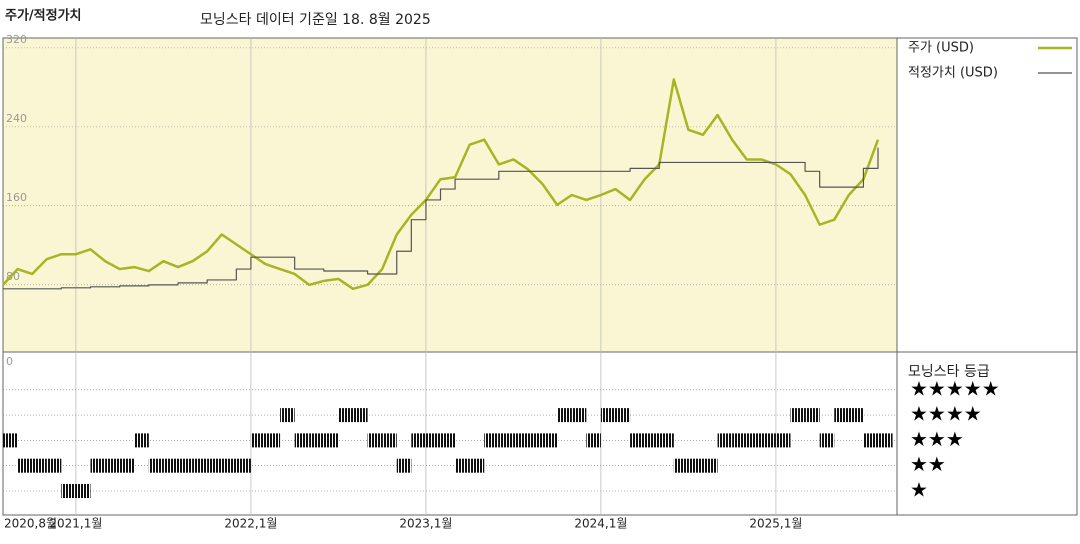 The height and width of the screenshot is (544, 1080). I want to click on legend-label: 적정가치 (USD), so click(953, 73).